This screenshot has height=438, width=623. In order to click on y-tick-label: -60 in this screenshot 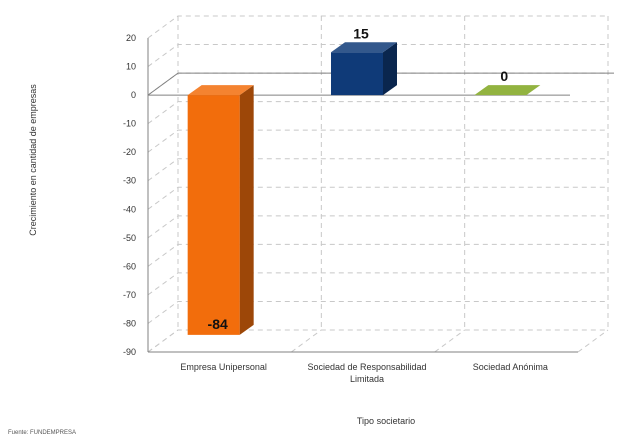, I will do `click(129, 266)`.